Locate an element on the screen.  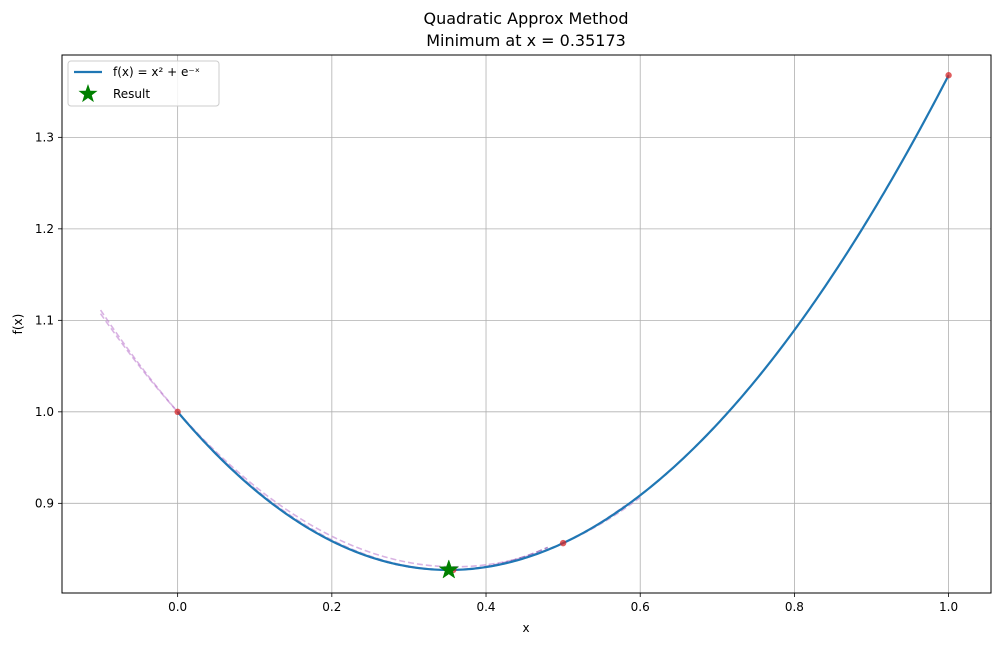
y-tick-label: 1.1 is located at coordinates (44, 320).